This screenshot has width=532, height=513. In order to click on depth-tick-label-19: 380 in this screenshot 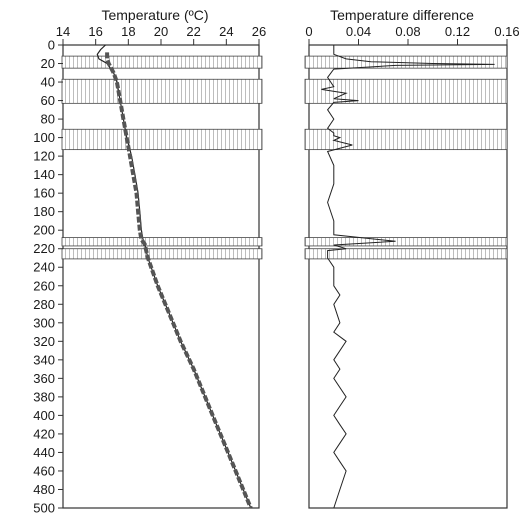, I will do `click(44, 396)`.